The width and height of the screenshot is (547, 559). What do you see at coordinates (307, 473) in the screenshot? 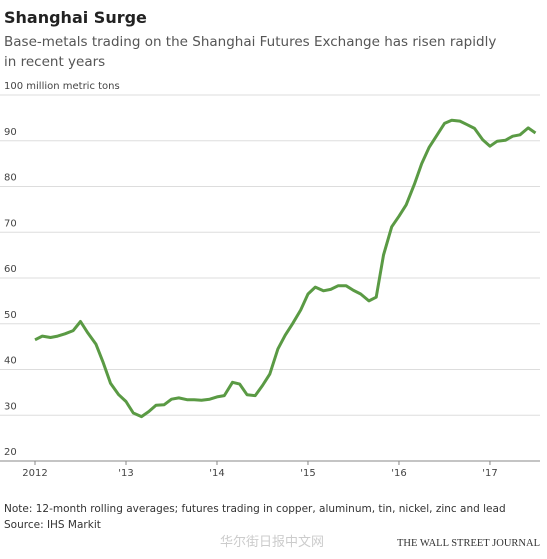
I see `x-tick-label: '15` at bounding box center [307, 473].